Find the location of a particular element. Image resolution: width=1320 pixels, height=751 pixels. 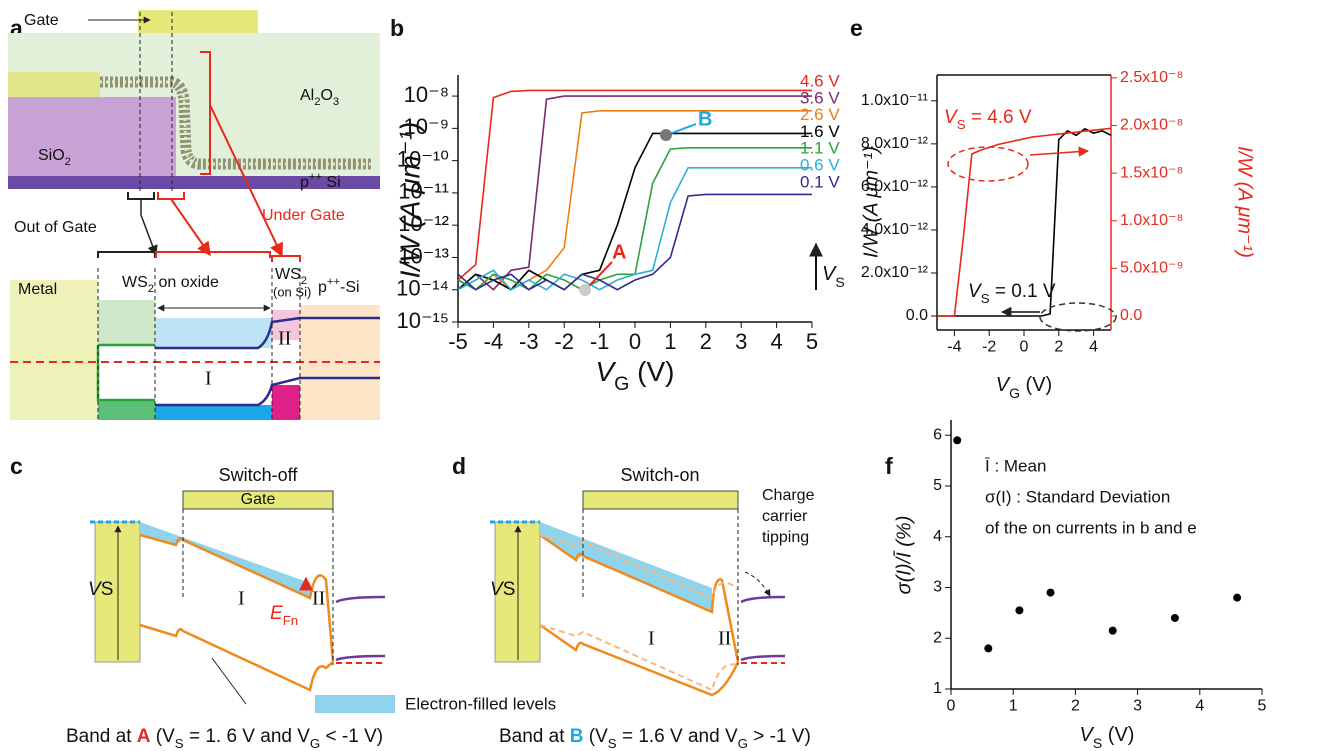

title: Switch-on is located at coordinates (659, 475).